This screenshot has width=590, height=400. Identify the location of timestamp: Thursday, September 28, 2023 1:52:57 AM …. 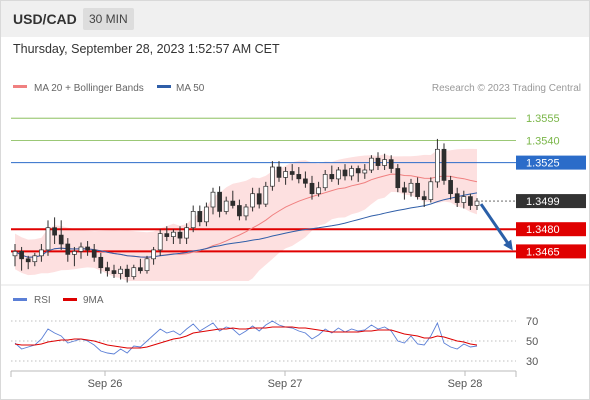
(146, 49).